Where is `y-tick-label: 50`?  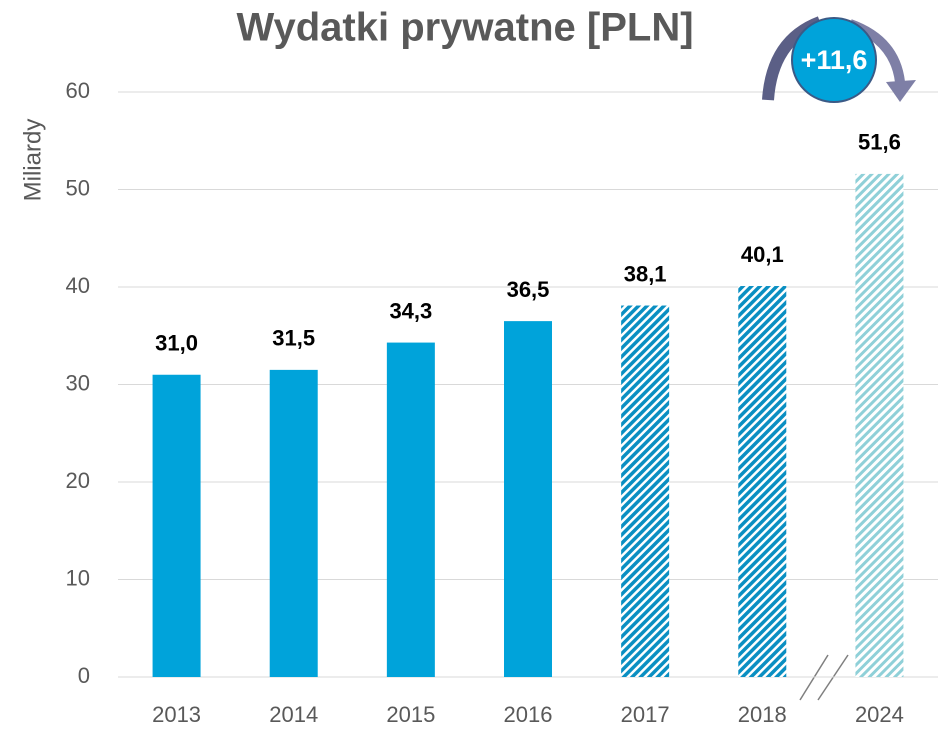
y-tick-label: 50 is located at coordinates (78, 187).